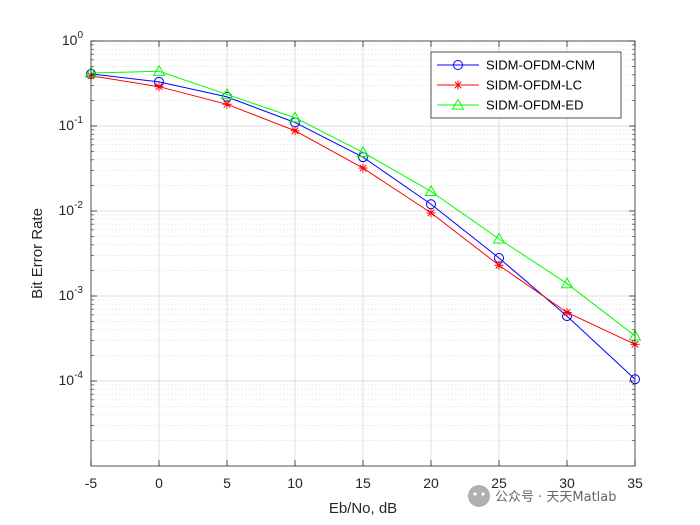 The image size is (700, 525). Describe the element at coordinates (227, 483) in the screenshot. I see `x-tick-label: 5` at that location.